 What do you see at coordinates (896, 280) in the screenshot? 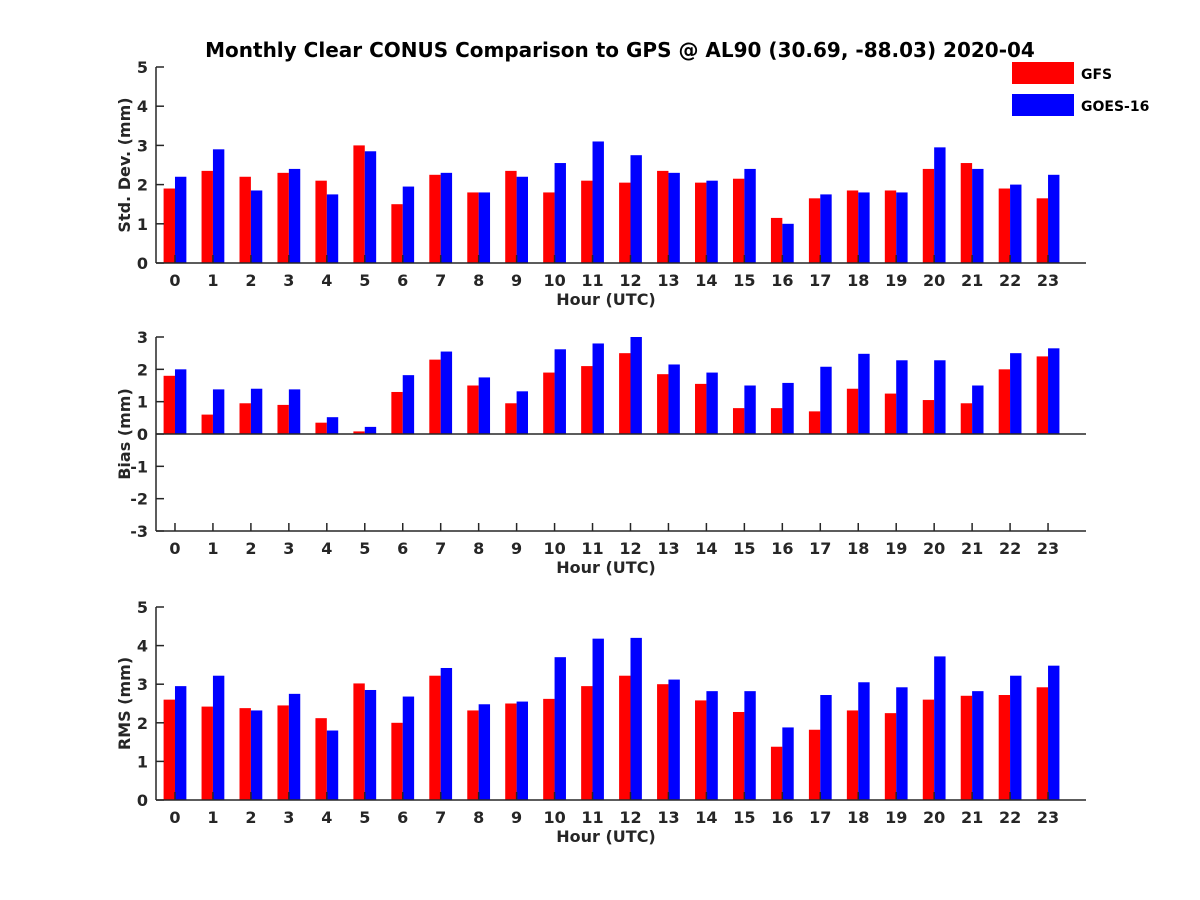
I see `x-tick-label-19: 19` at bounding box center [896, 280].